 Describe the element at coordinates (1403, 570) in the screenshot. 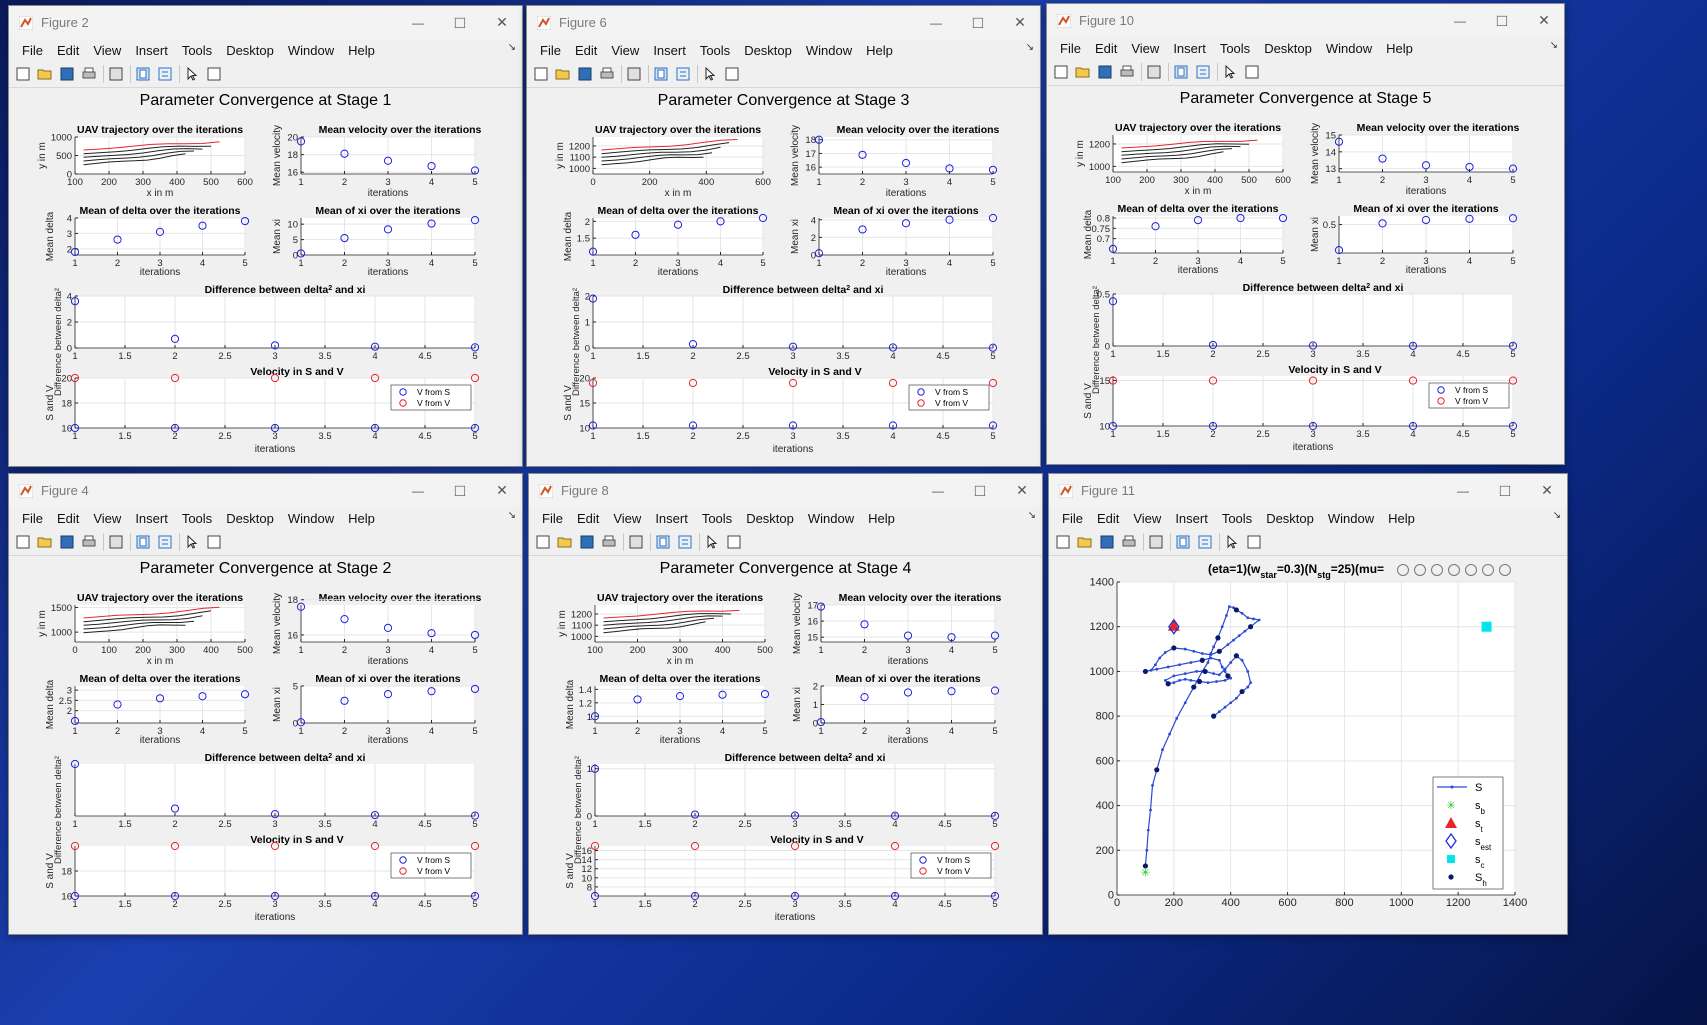

I see `export-icon` at that location.